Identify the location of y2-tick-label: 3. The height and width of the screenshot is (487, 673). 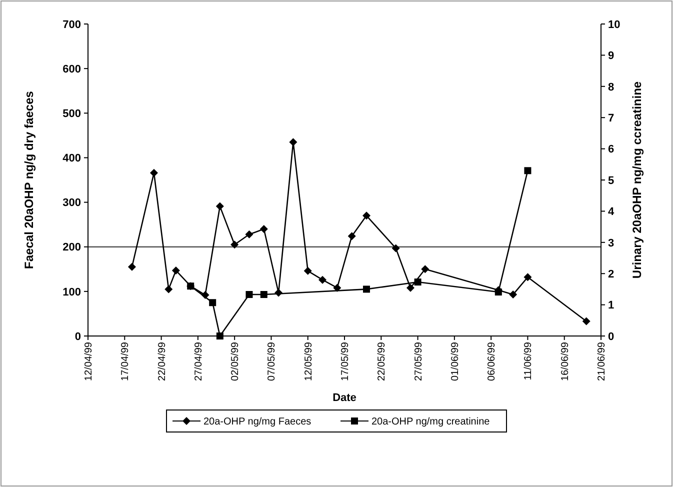
(611, 243).